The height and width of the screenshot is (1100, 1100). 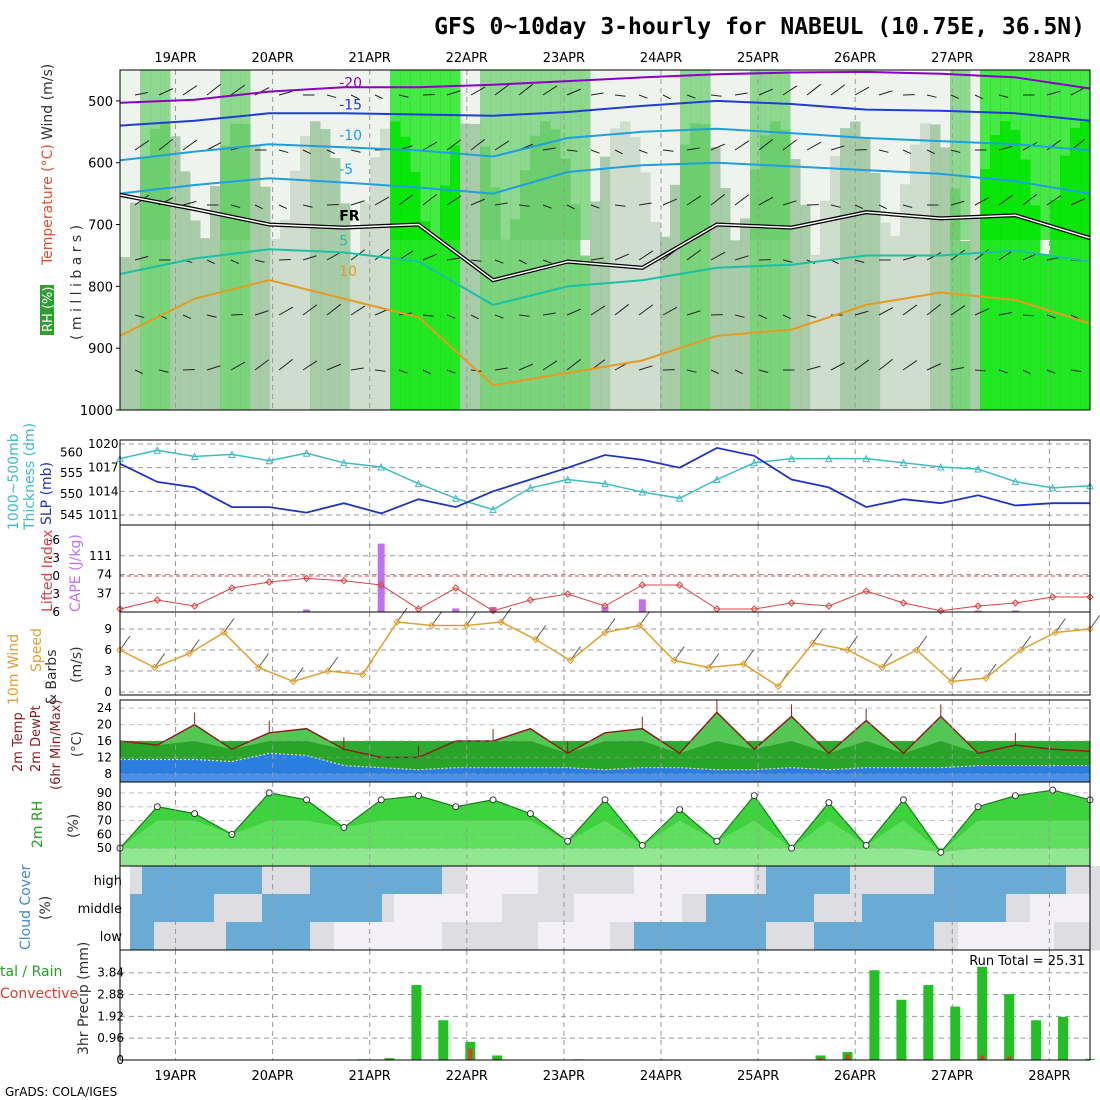 What do you see at coordinates (754, 462) in the screenshot?
I see `thickness-point` at bounding box center [754, 462].